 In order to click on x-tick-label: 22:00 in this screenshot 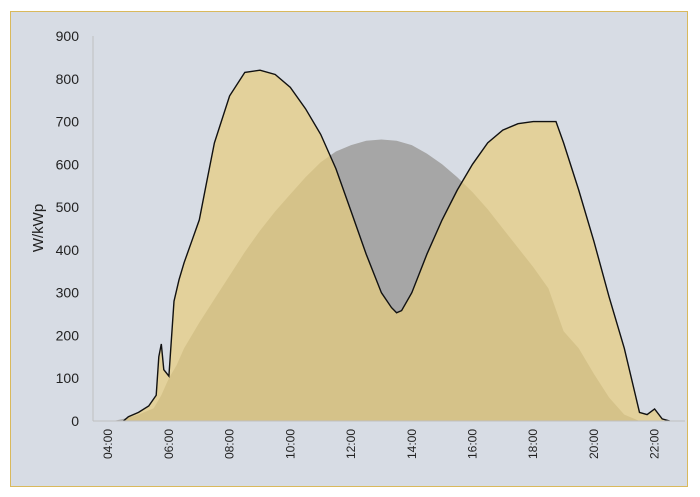, I will do `click(655, 444)`.